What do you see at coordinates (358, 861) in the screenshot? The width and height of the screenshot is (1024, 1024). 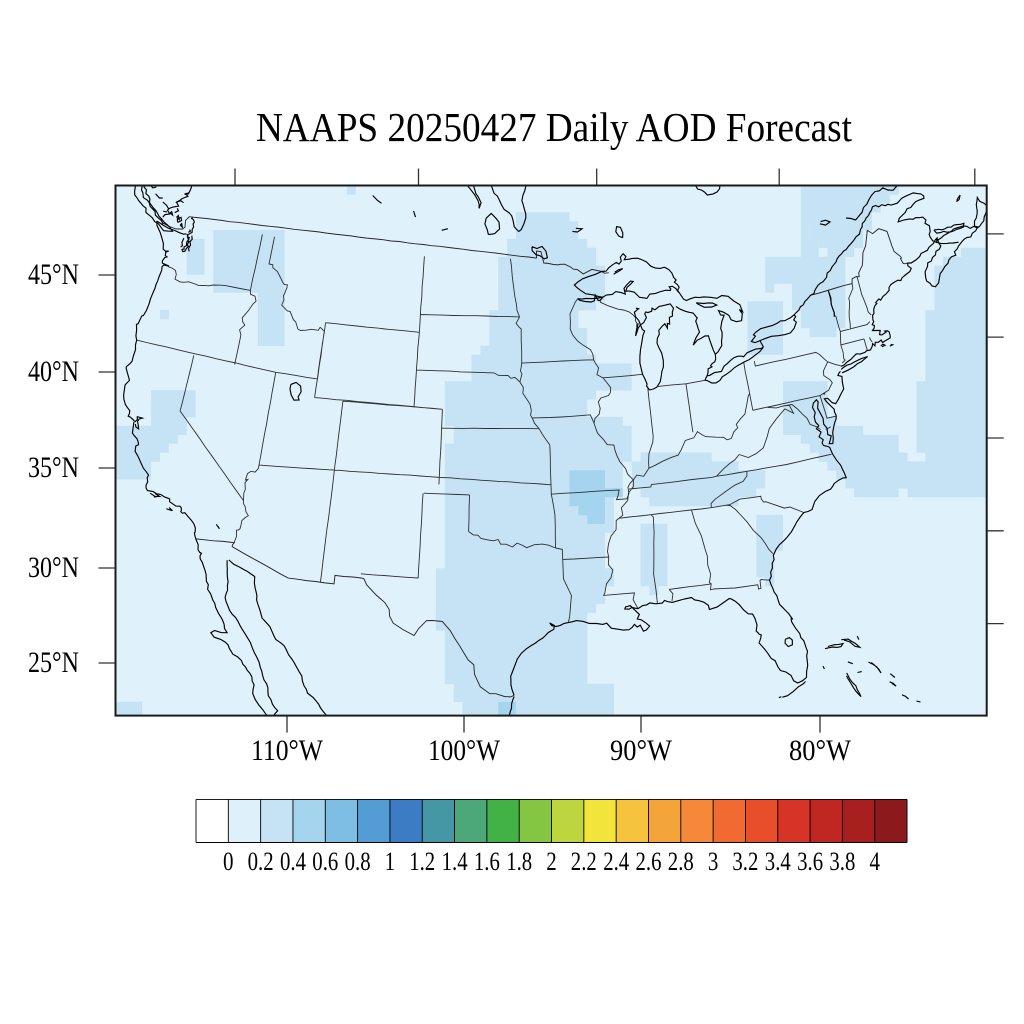 I see `svg-text: 0.8` at bounding box center [358, 861].